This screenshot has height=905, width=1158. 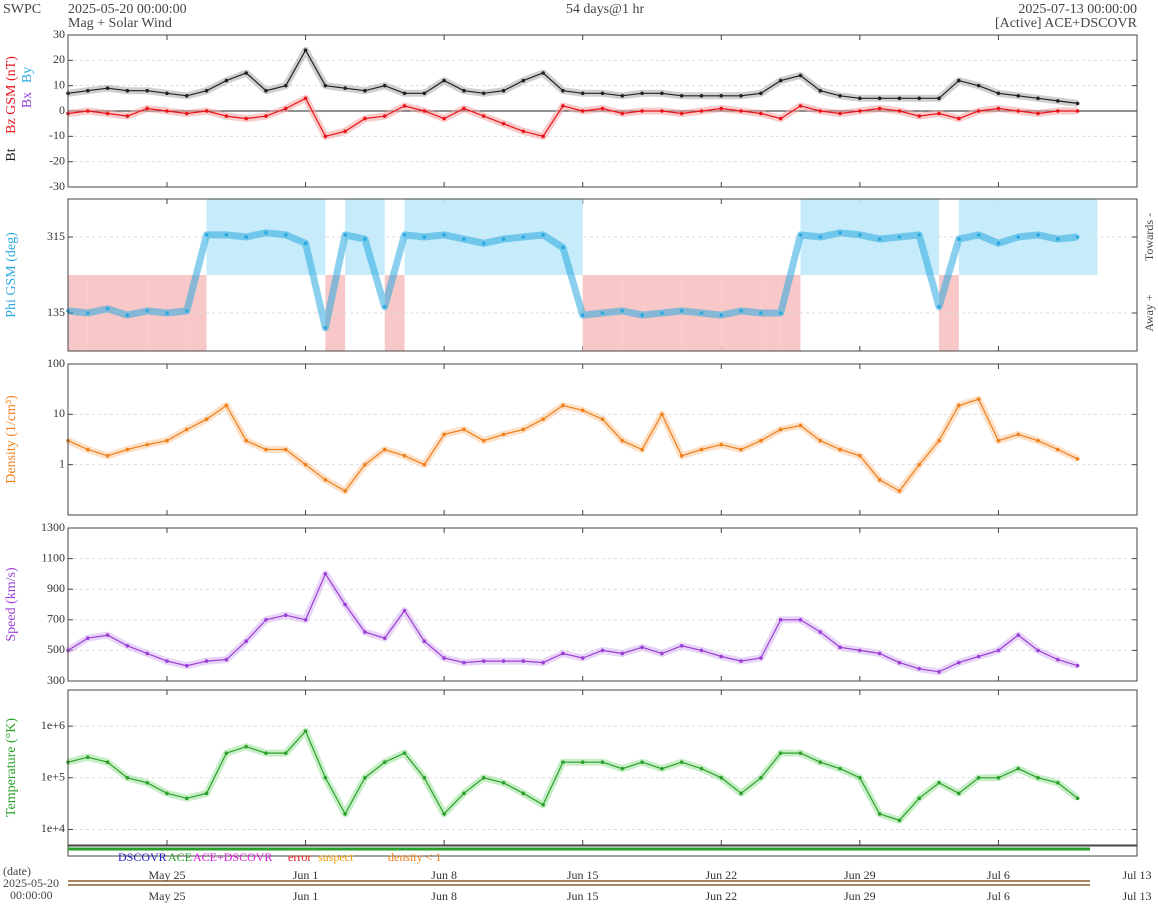 I want to click on status-legend: density < 1, so click(x=414, y=857).